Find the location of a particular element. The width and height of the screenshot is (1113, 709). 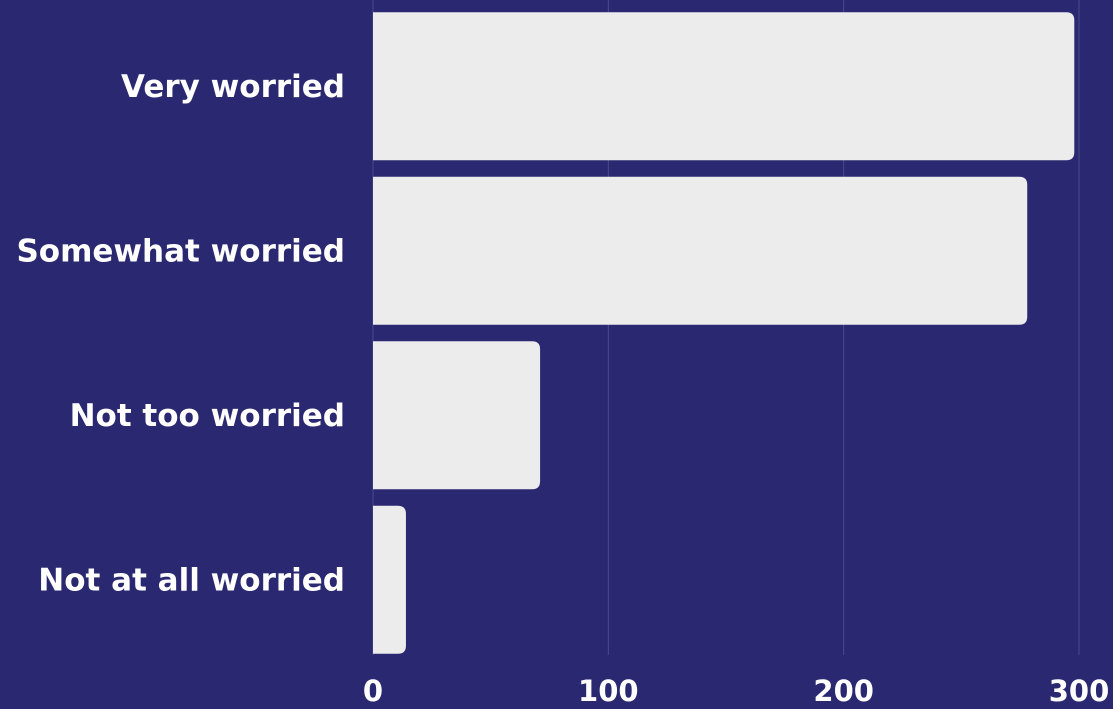

y-tick-label: Very worried is located at coordinates (233, 87).